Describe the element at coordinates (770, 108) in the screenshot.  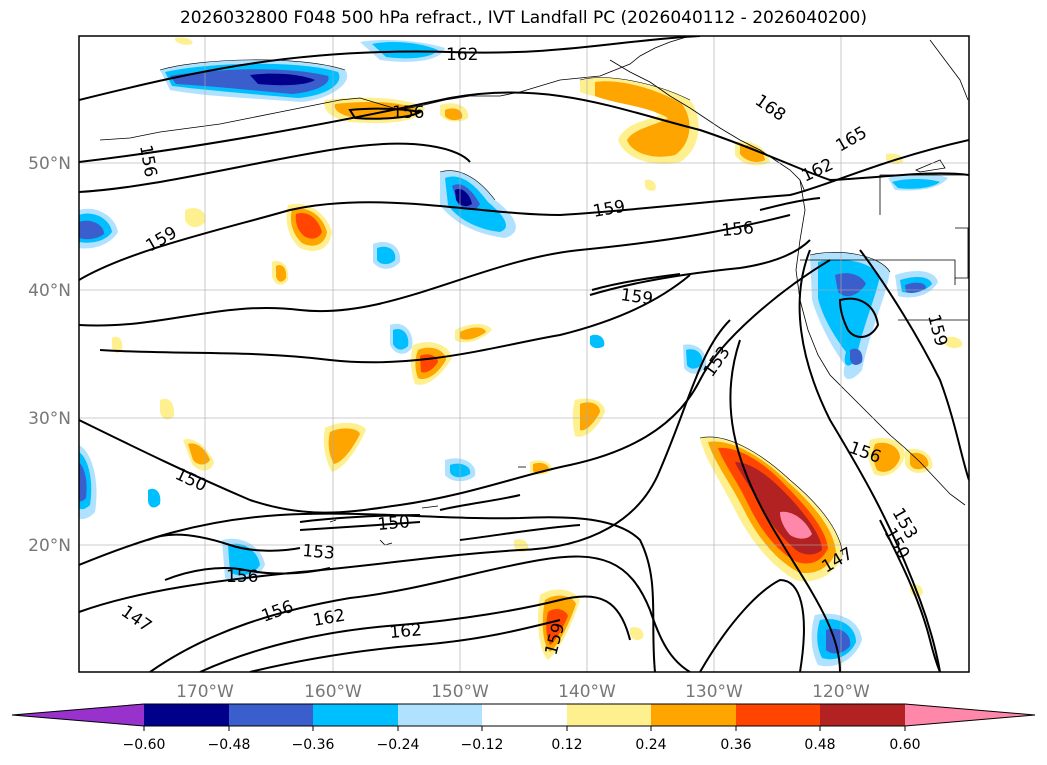
I see `contour-label: 168` at that location.